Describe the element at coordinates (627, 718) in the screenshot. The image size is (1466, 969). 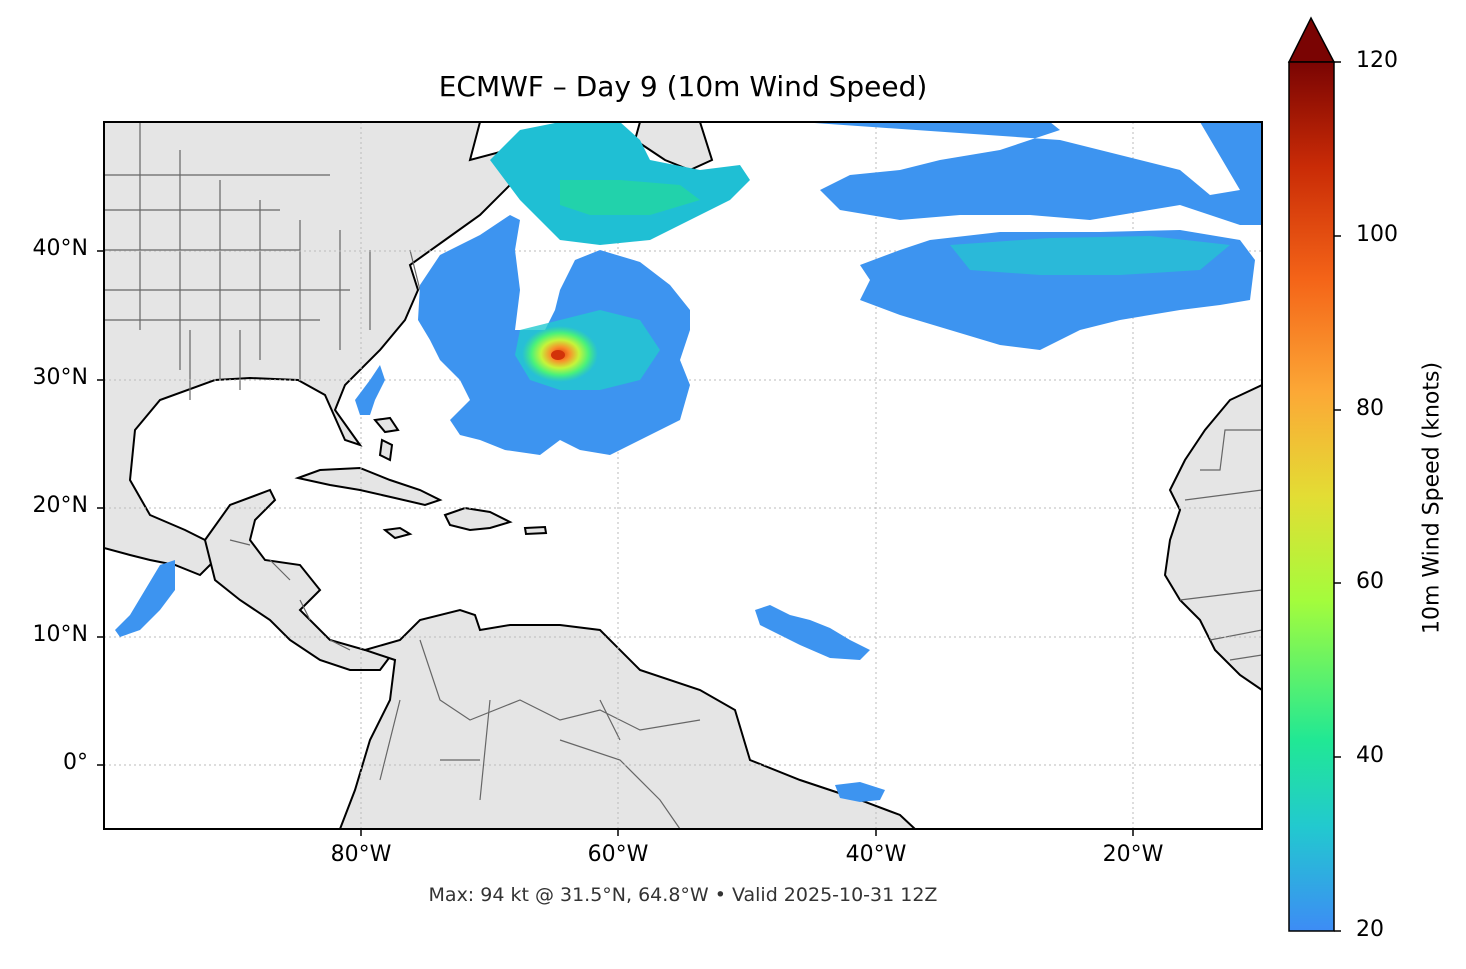
I see `south-america-land` at that location.